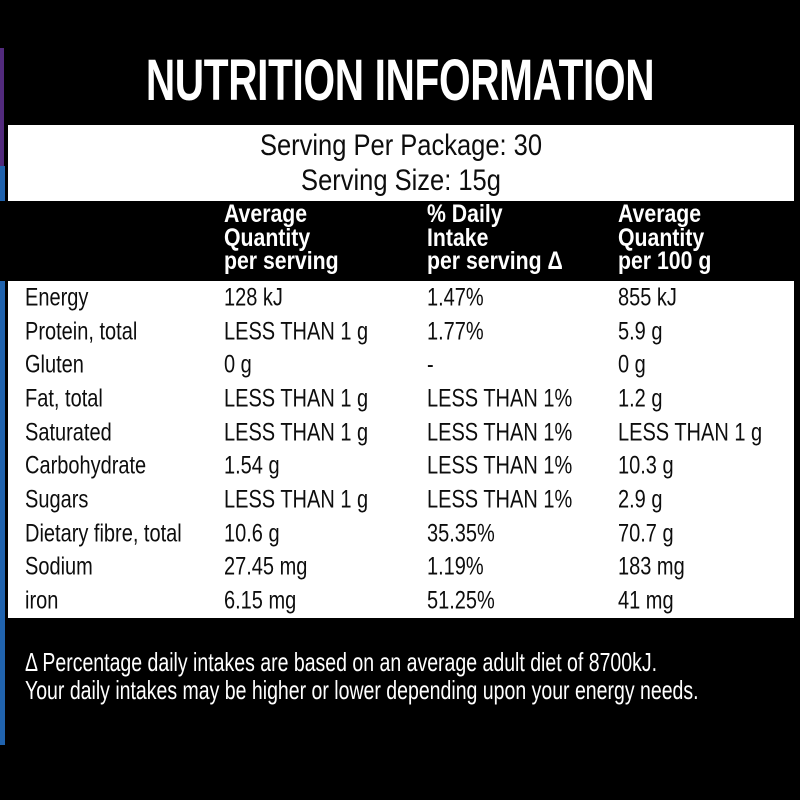 The image size is (800, 800). What do you see at coordinates (651, 566) in the screenshot?
I see `per-100g-cell: 183 mg` at bounding box center [651, 566].